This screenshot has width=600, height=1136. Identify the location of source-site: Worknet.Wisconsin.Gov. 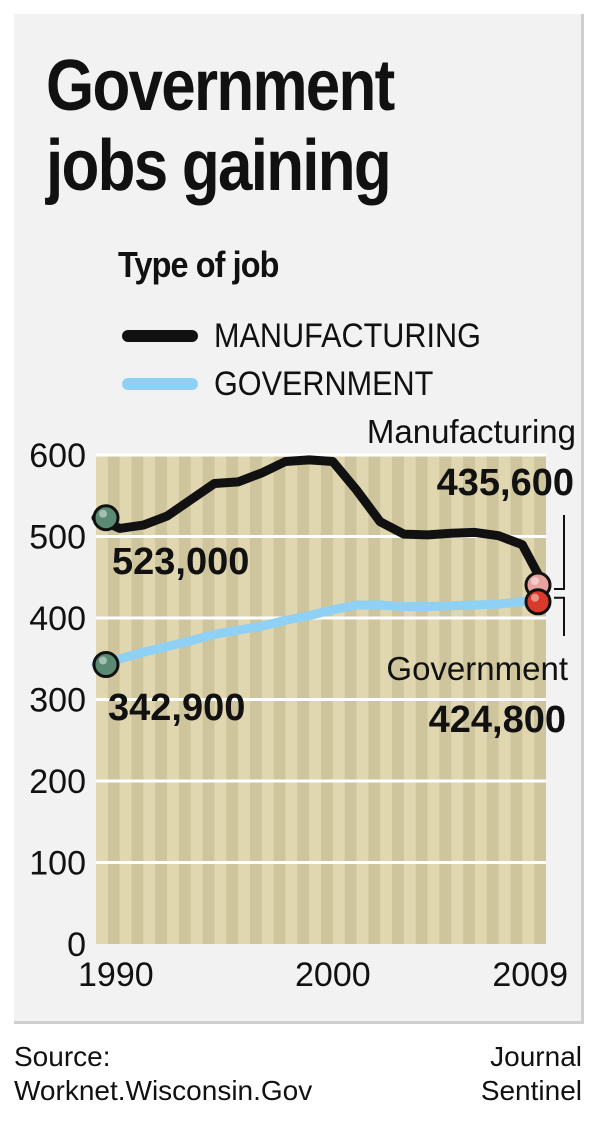
(163, 1090).